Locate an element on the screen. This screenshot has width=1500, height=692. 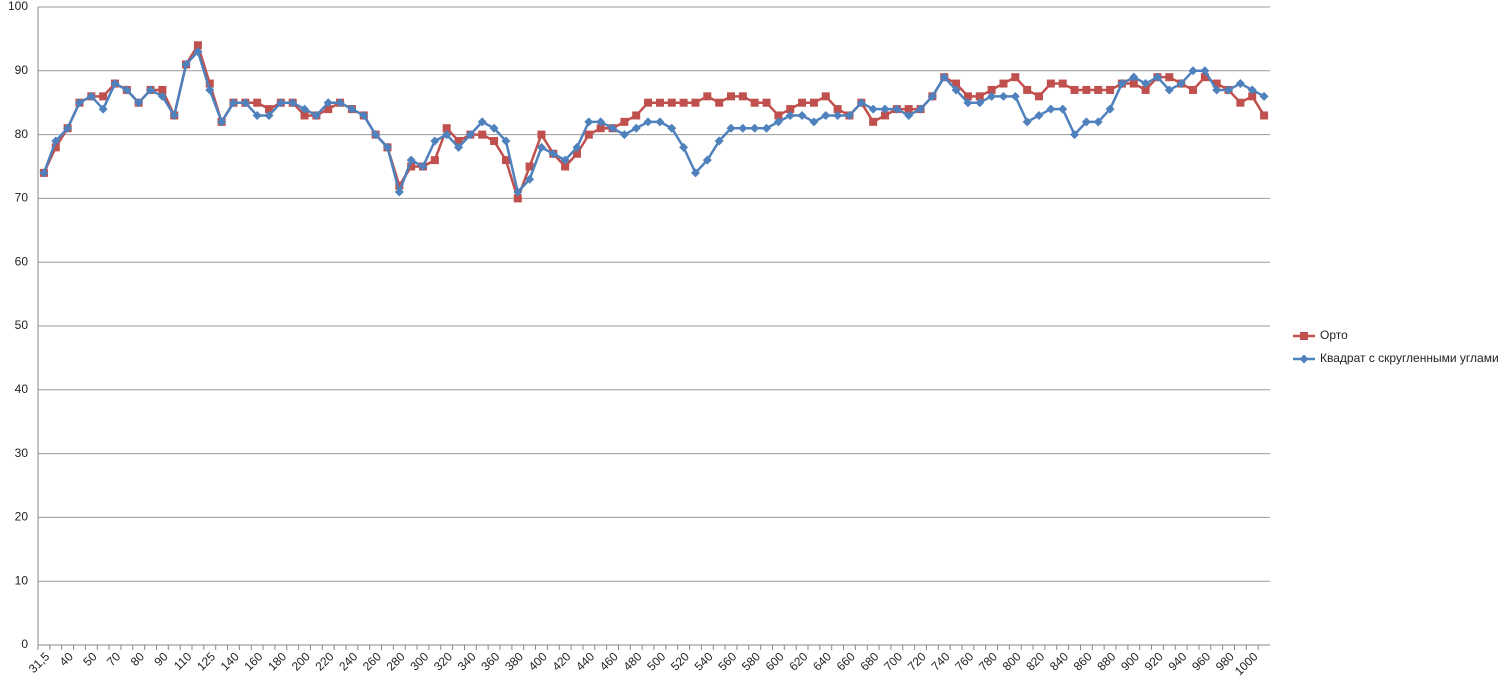
x-tick-label: 820 is located at coordinates (1035, 661).